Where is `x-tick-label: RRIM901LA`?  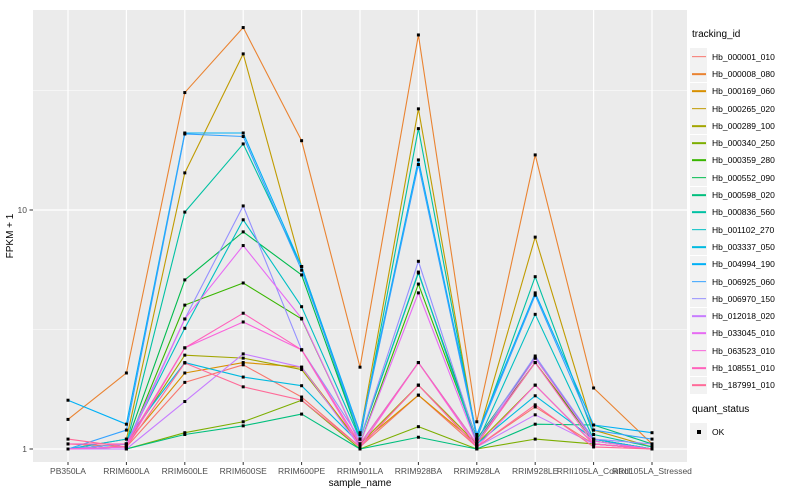
x-tick-label: RRIM901LA is located at coordinates (360, 471).